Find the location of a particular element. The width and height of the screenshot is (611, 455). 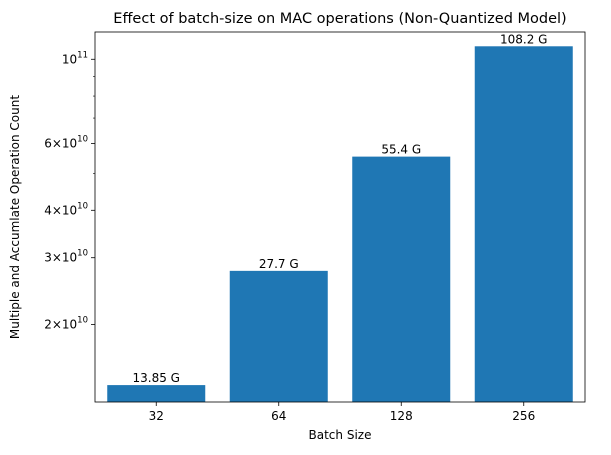

y-axis-title: Multiple and Accumlate Operation Count is located at coordinates (15, 217).